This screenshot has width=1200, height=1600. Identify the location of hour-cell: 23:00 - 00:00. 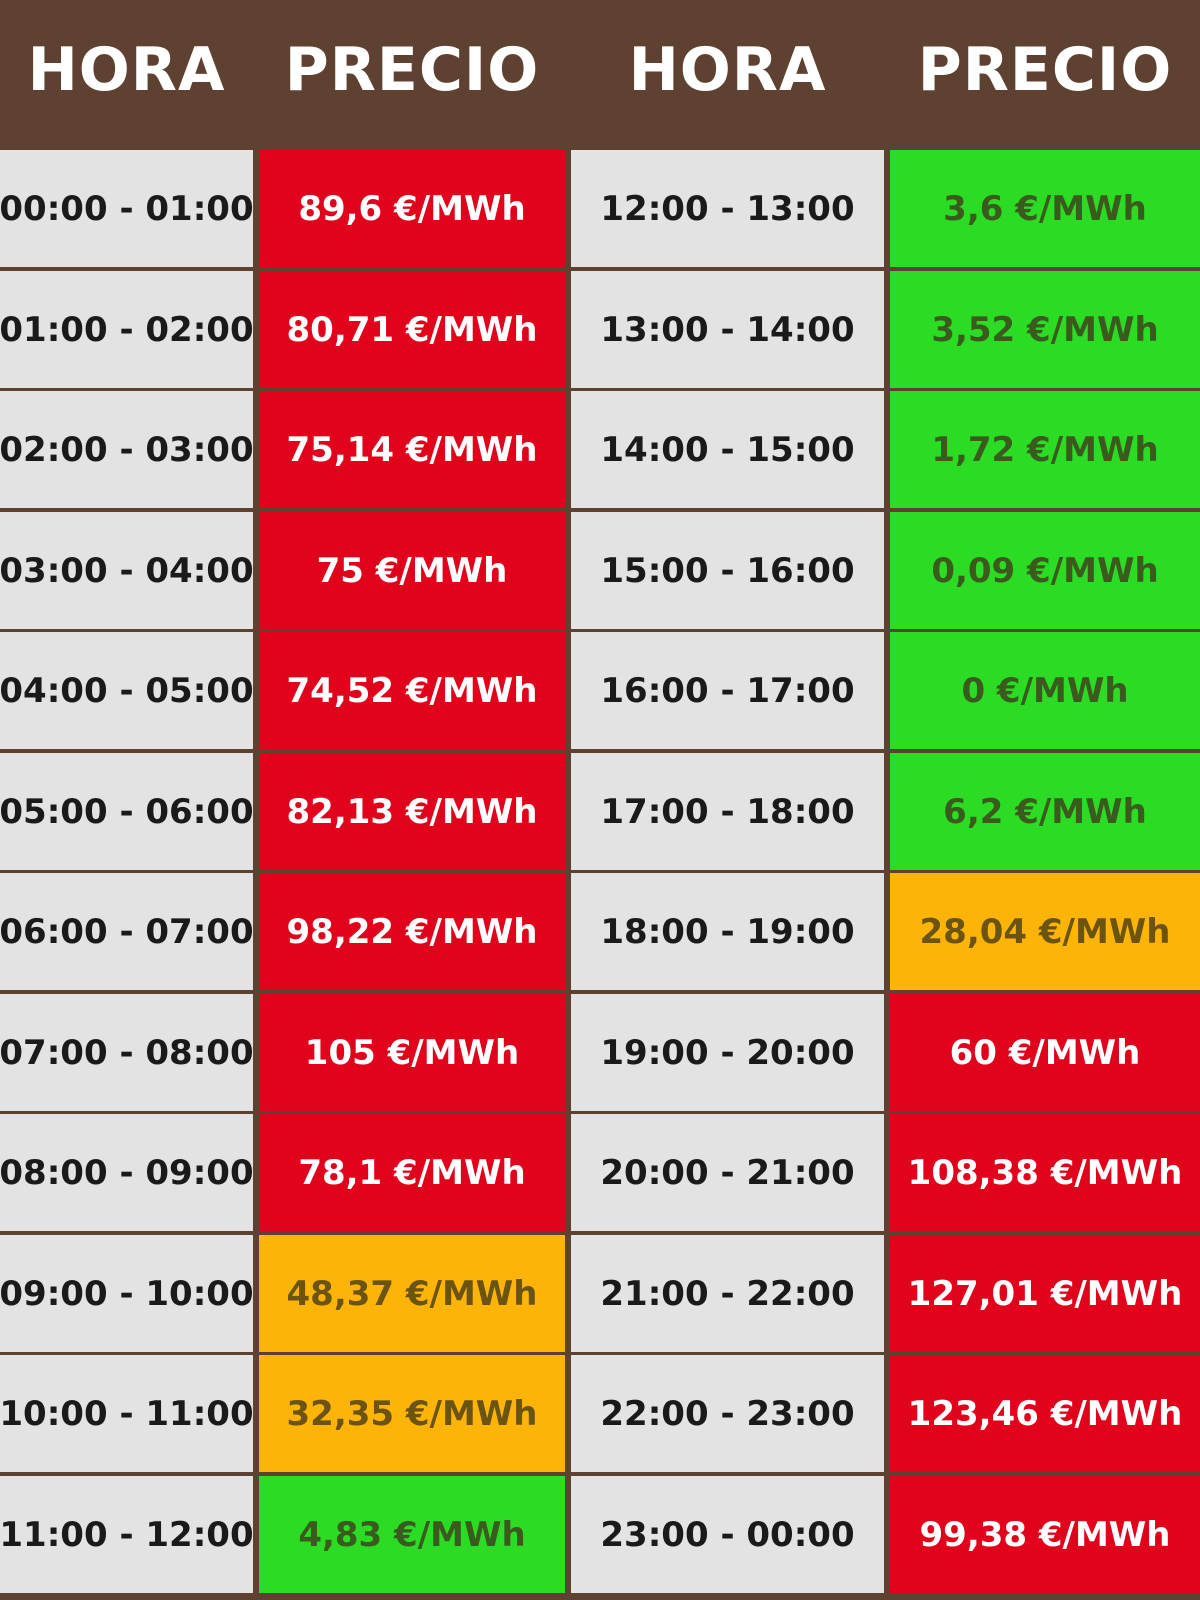
(727, 1534).